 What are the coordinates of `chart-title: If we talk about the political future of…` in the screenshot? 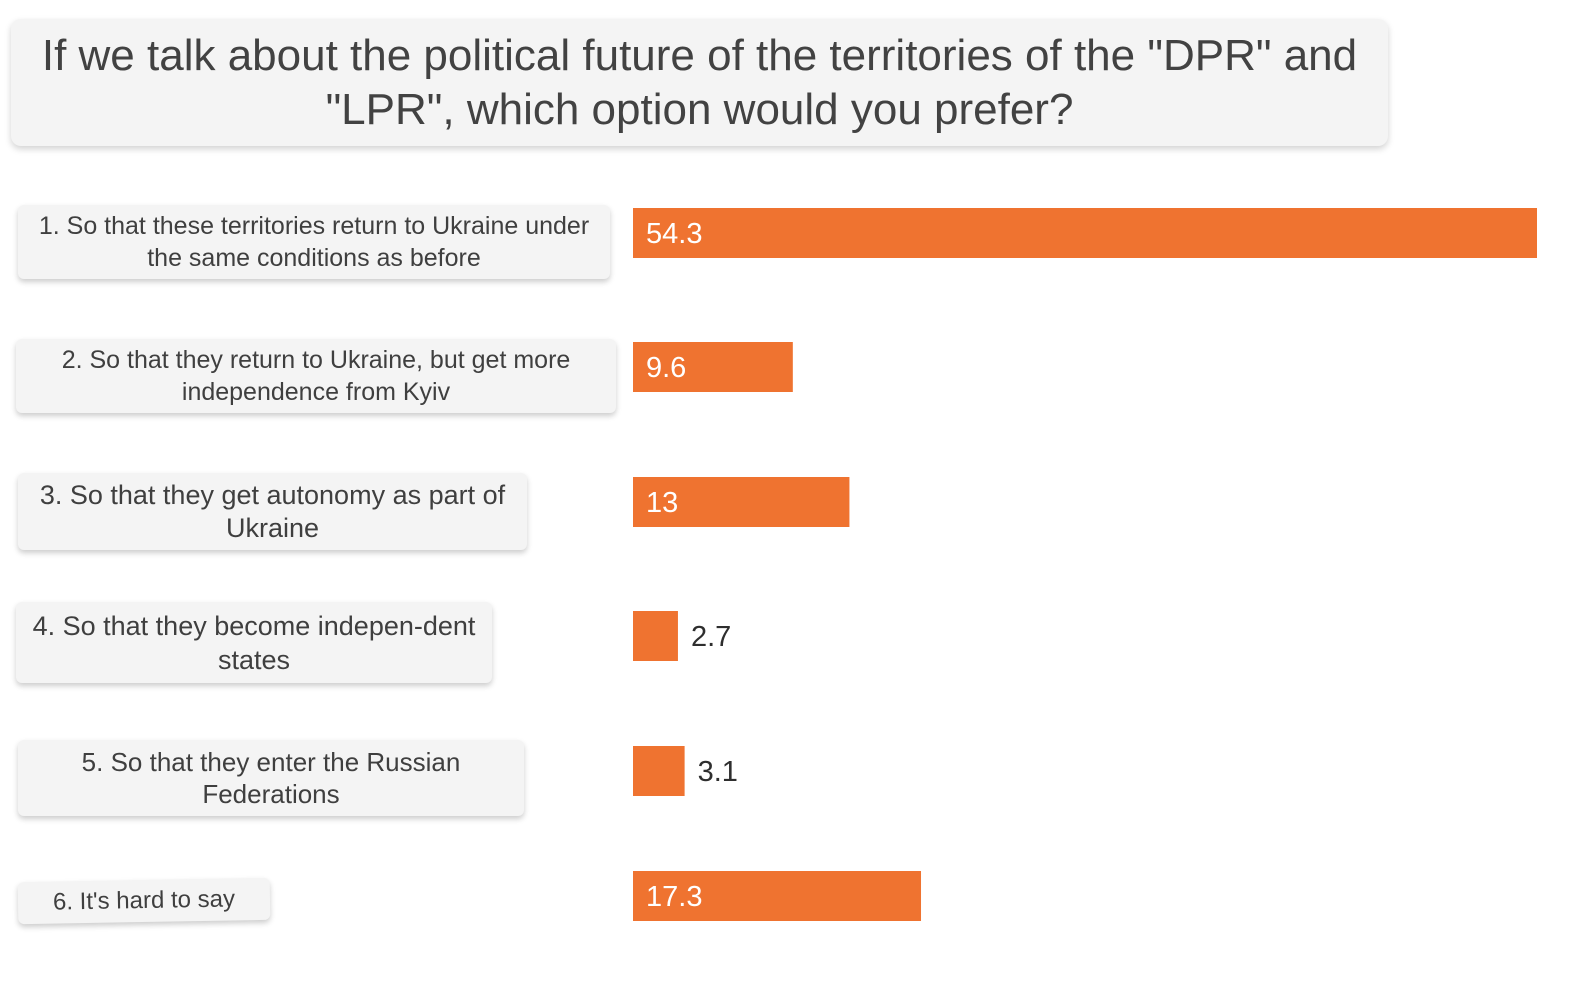 It's located at (699, 82).